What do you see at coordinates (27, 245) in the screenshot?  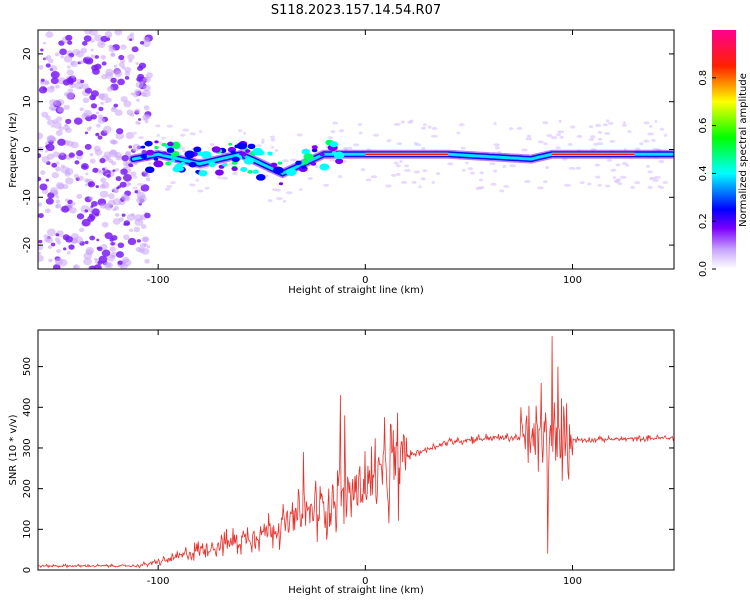 I see `spectrogram-ytick-label: -20` at bounding box center [27, 245].